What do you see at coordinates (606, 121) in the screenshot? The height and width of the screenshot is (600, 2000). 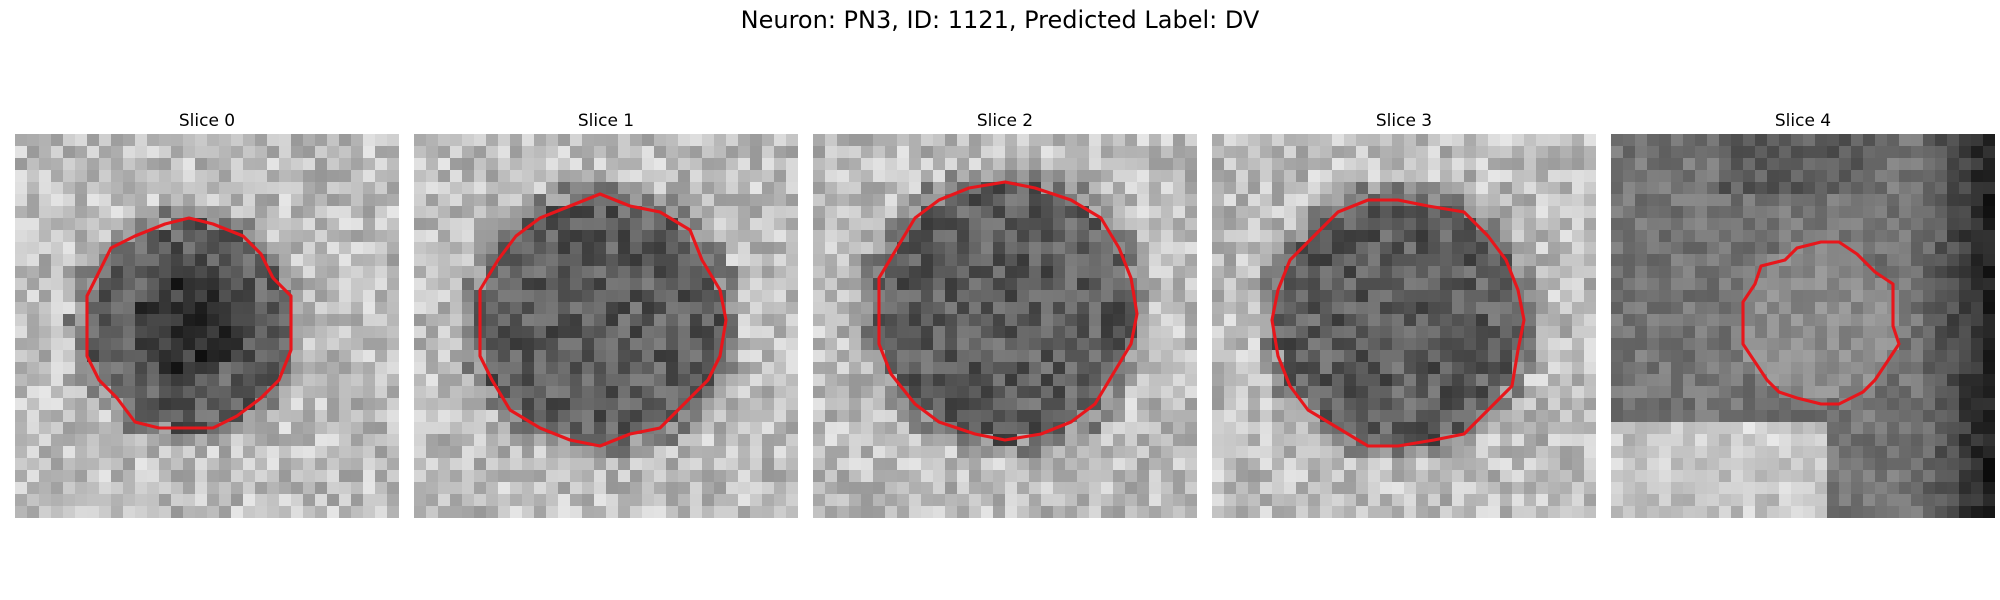 I see `slice-title: Slice 1` at bounding box center [606, 121].